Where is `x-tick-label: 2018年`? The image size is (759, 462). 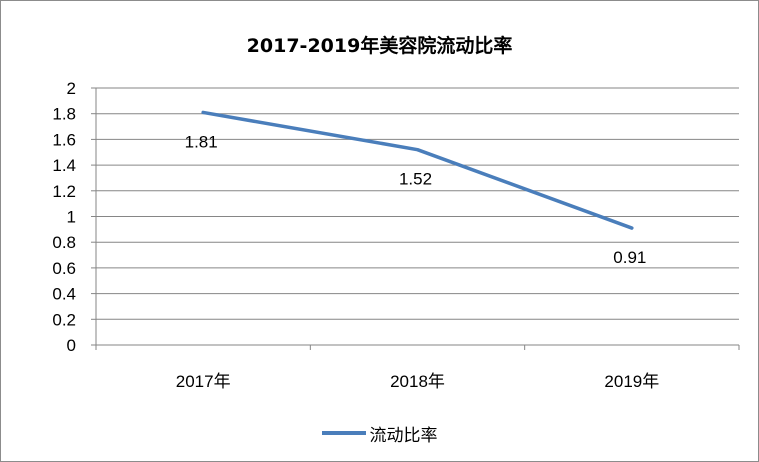
x-tick-label: 2018年 is located at coordinates (417, 381).